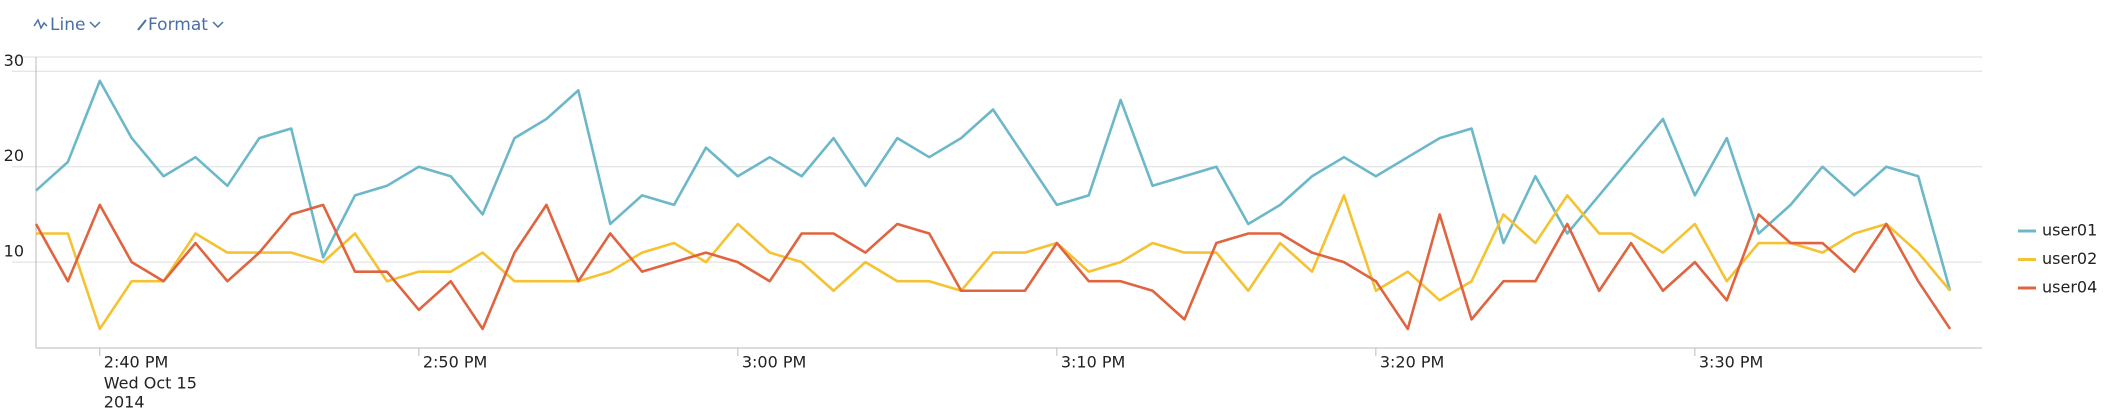  Describe the element at coordinates (2069, 230) in the screenshot. I see `legend-label: user01` at that location.